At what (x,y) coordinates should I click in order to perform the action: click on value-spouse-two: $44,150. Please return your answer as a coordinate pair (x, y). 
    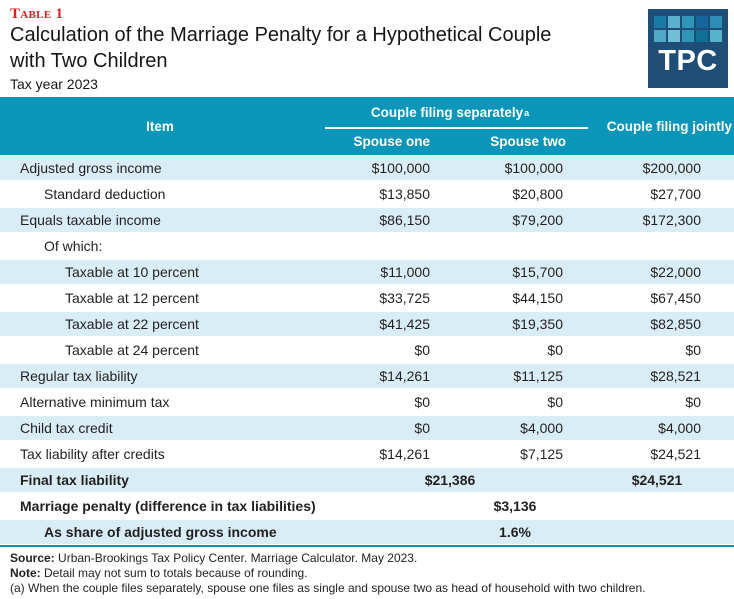
    Looking at the image, I should click on (537, 298).